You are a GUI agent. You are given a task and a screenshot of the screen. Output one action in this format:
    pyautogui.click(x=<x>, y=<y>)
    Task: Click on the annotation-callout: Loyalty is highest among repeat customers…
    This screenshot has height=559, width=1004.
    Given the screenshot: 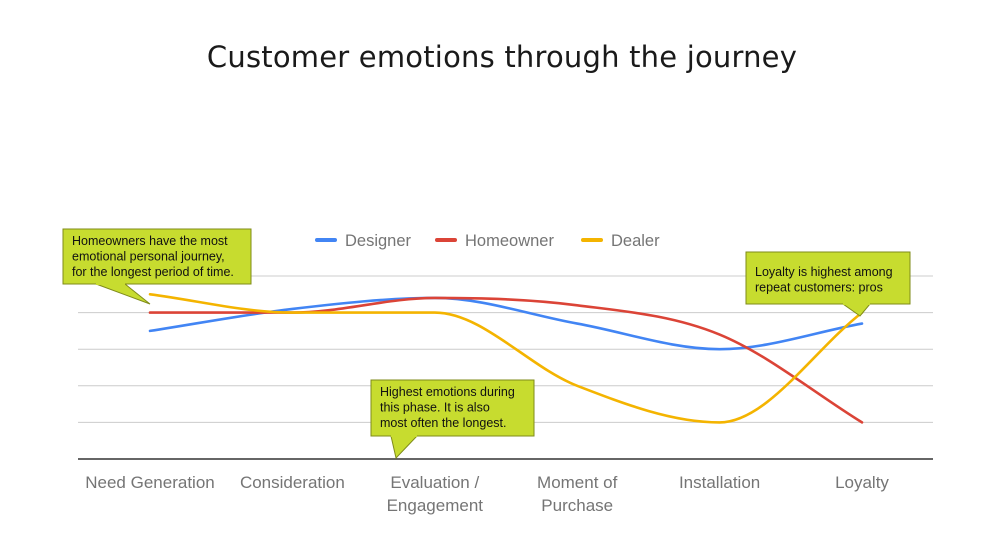 What is the action you would take?
    pyautogui.click(x=828, y=284)
    